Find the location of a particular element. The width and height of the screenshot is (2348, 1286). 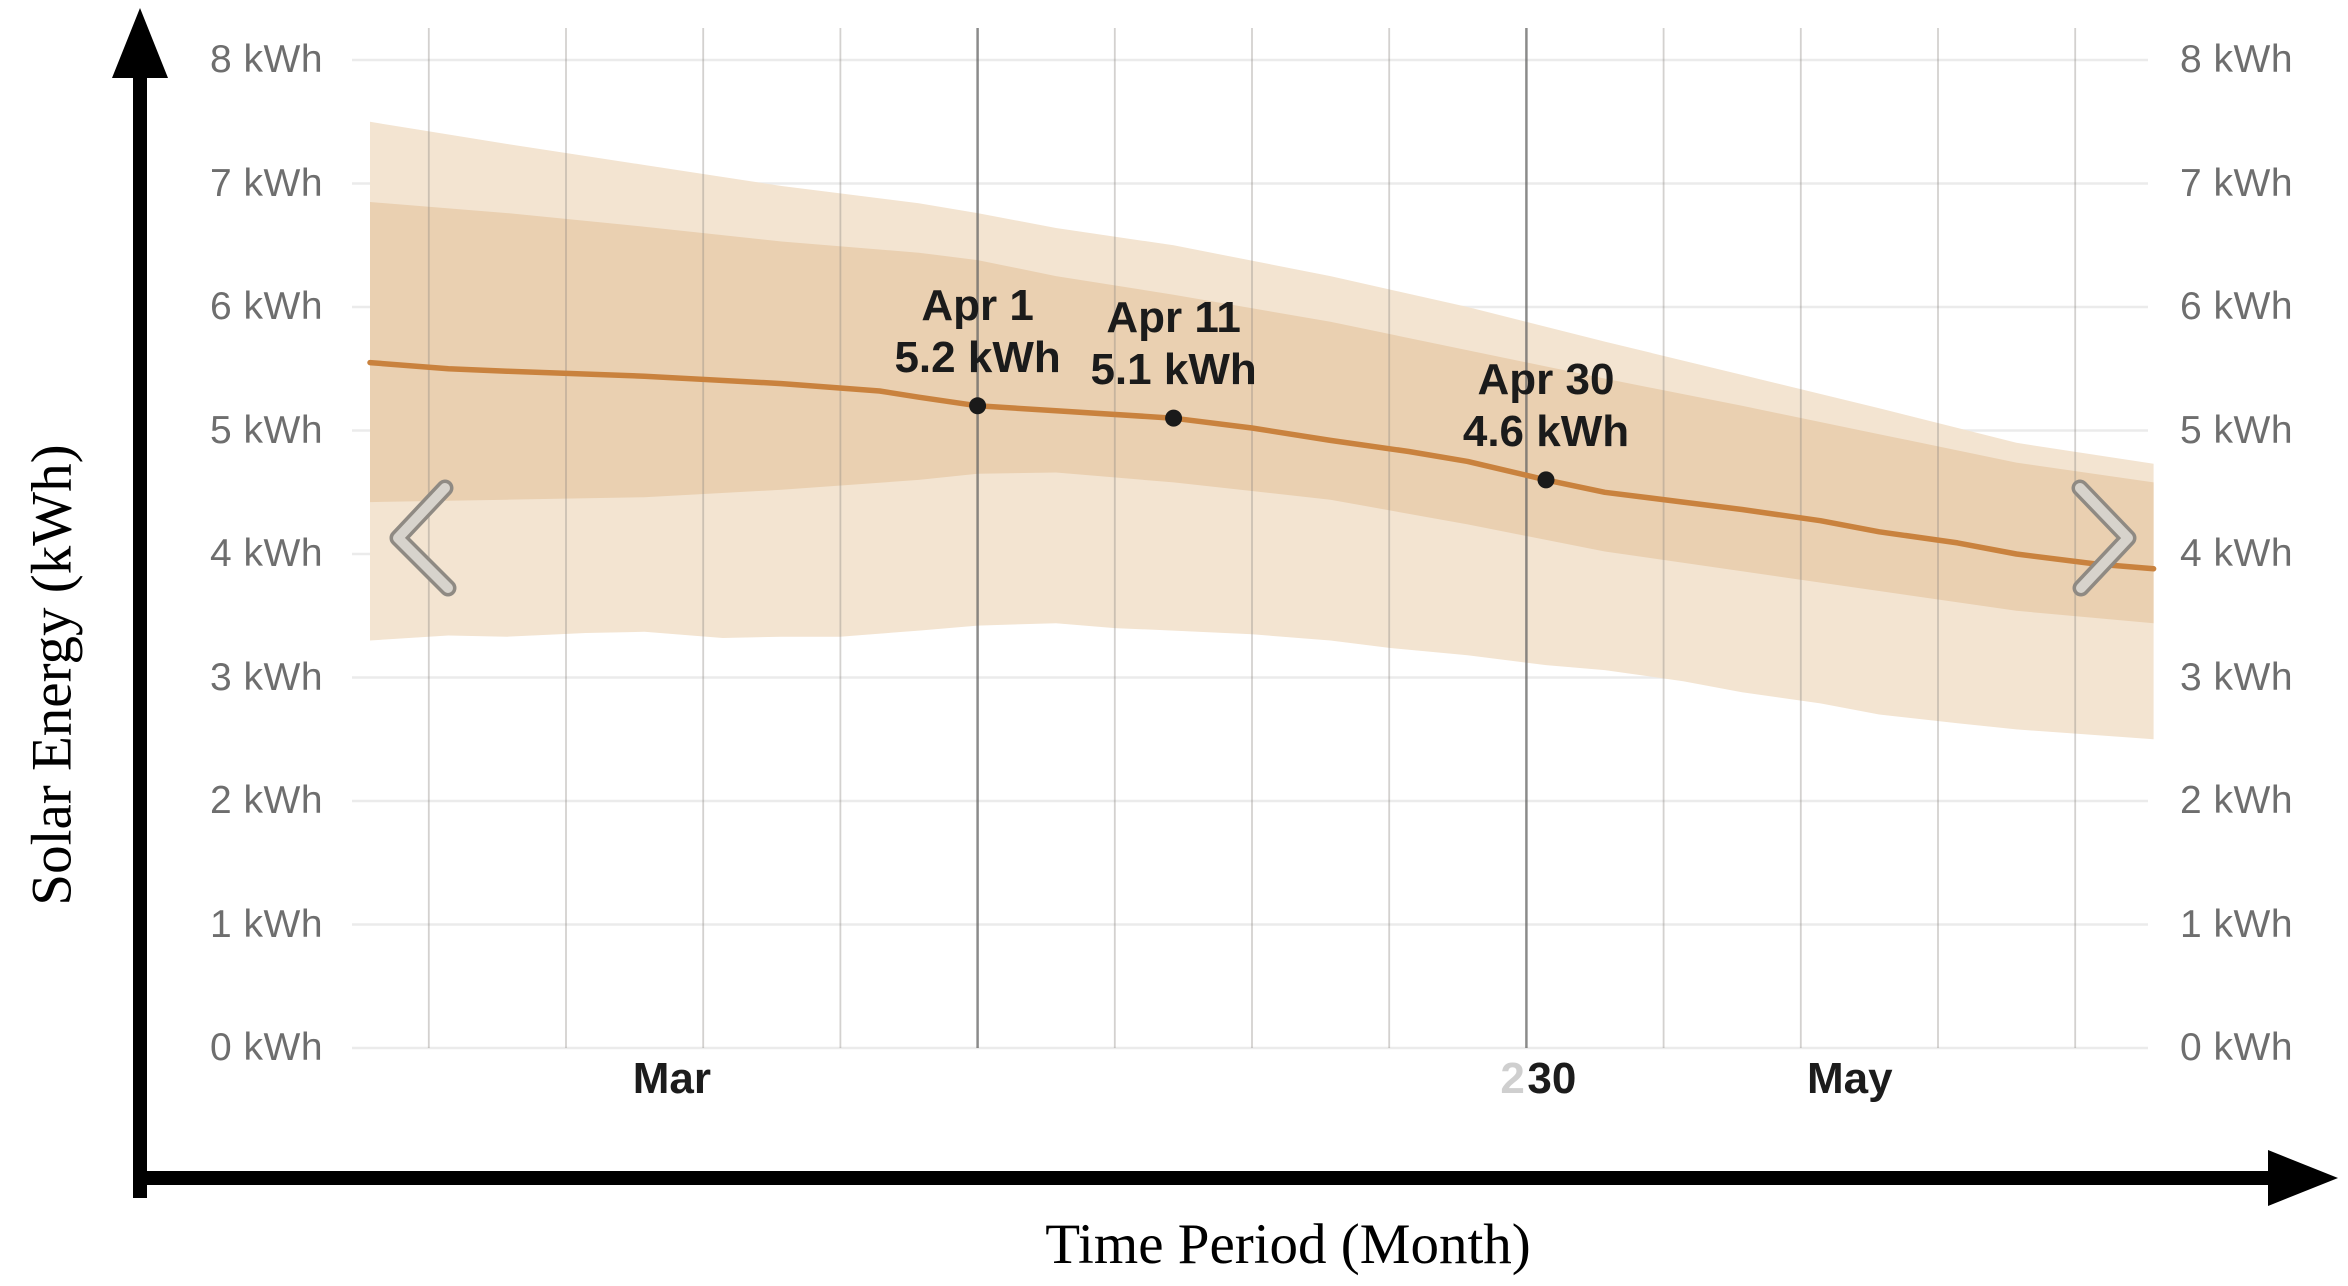

y-tick-label-left: 3 kWh is located at coordinates (267, 677).